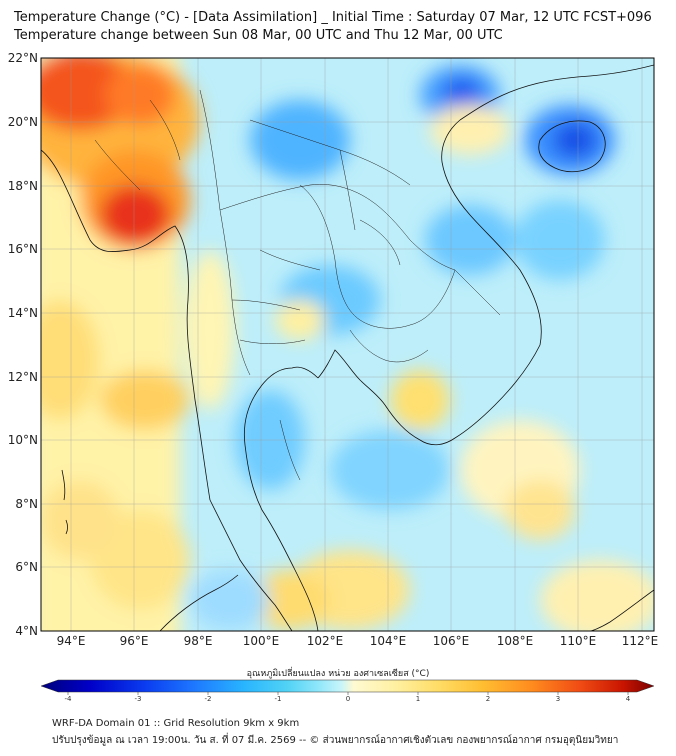  Describe the element at coordinates (388, 641) in the screenshot. I see `lon-label: 104°E` at that location.